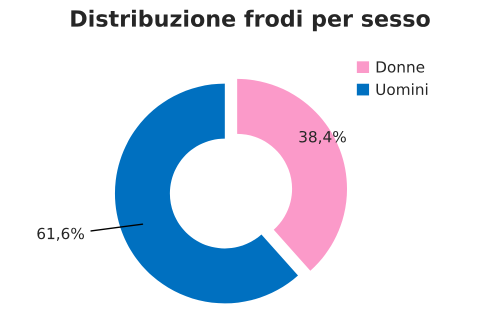 This screenshot has height=324, width=500. Describe the element at coordinates (250, 21) in the screenshot. I see `chart-title: Distribuzione frodi per sesso` at that location.